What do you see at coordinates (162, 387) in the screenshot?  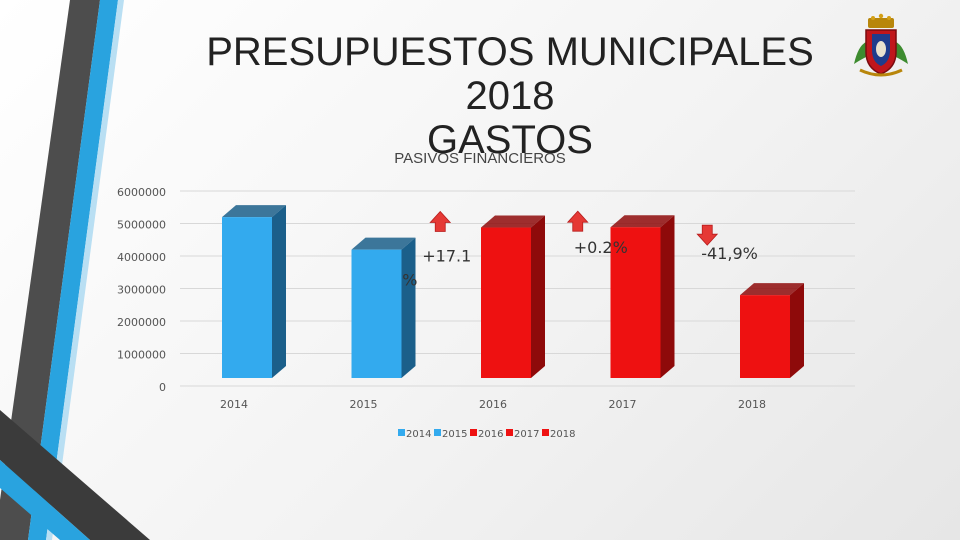 I see `y-tick-label: 0` at bounding box center [162, 387].